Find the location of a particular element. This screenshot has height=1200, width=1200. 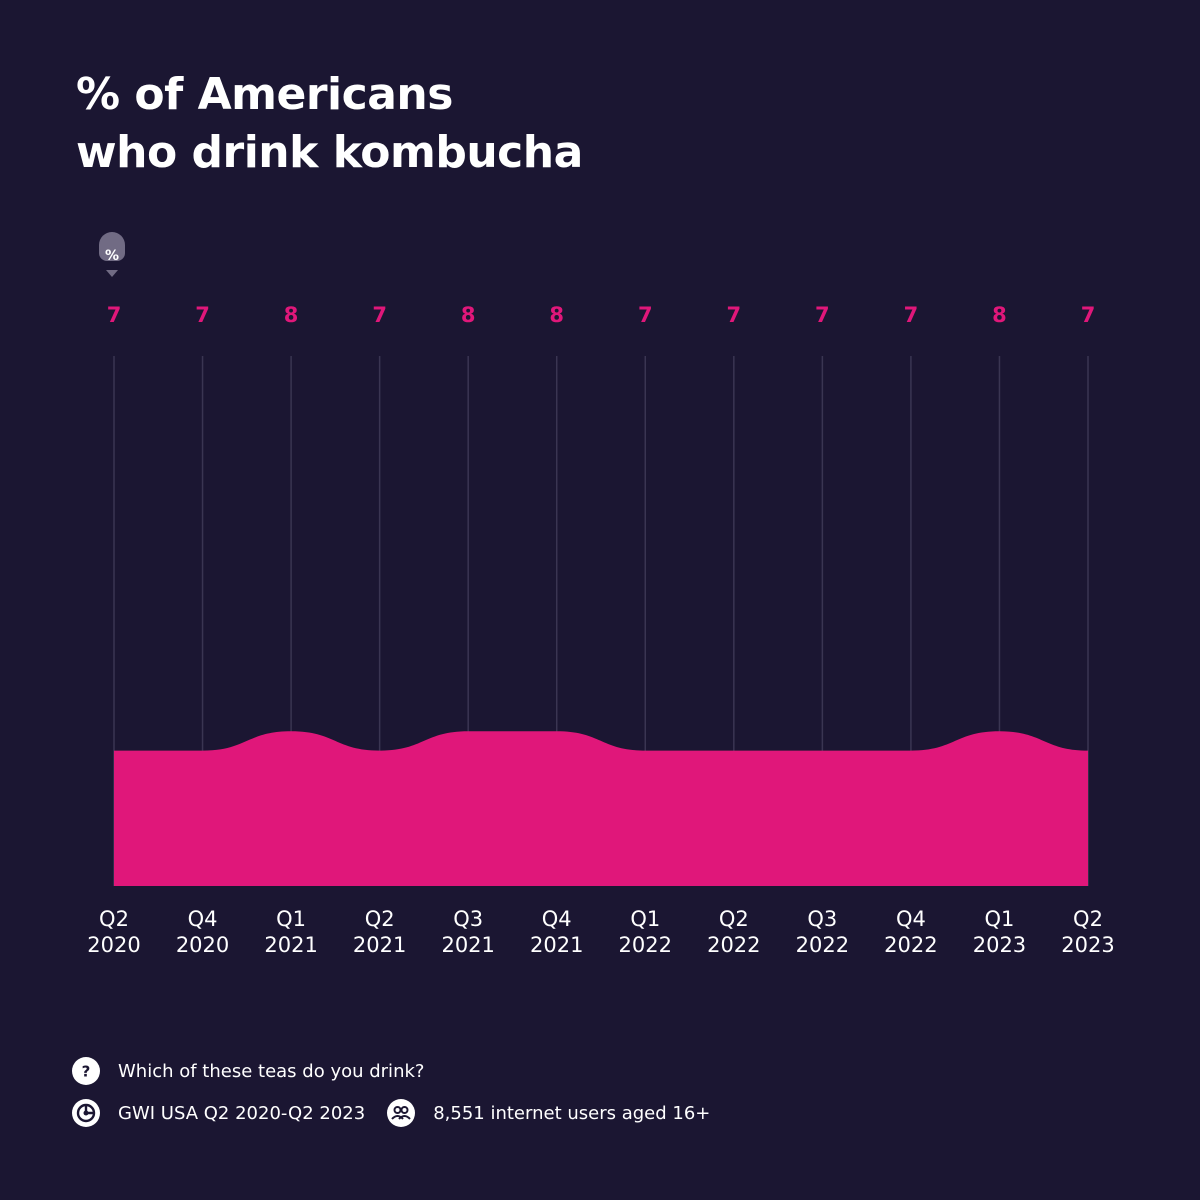

question-icon: ? is located at coordinates (86, 1071).